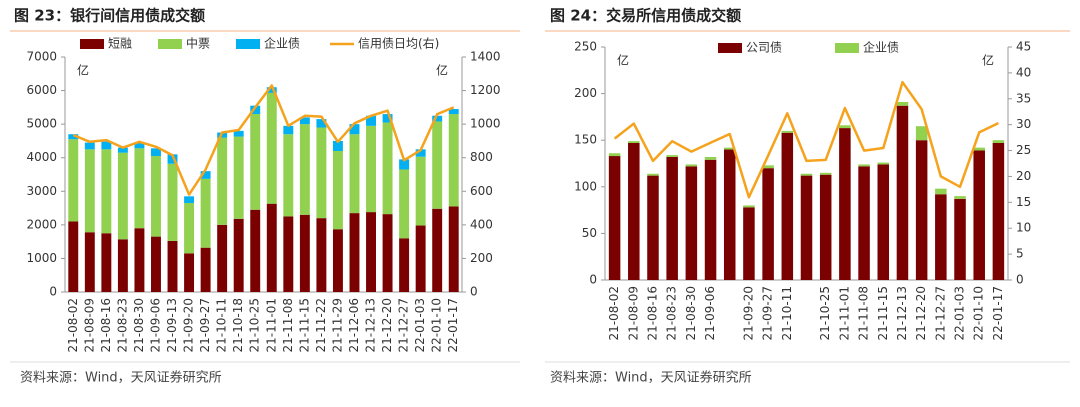  I want to click on legend-label: 公司债, so click(764, 48).